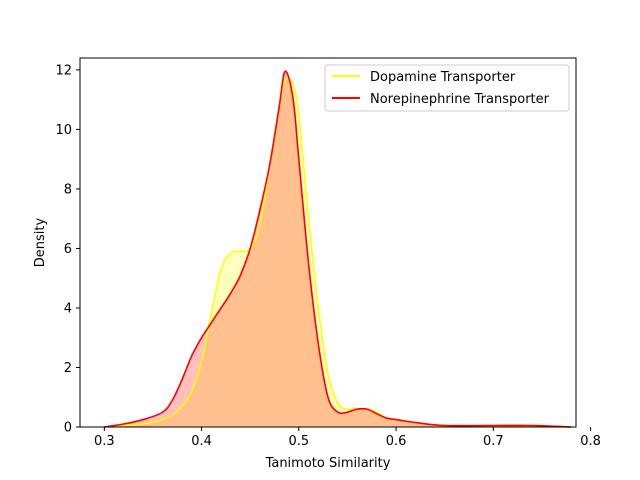 Image resolution: width=640 pixels, height=480 pixels. What do you see at coordinates (460, 99) in the screenshot?
I see `legend-label-norepinephrine: Norepinephrine Transporter` at bounding box center [460, 99].